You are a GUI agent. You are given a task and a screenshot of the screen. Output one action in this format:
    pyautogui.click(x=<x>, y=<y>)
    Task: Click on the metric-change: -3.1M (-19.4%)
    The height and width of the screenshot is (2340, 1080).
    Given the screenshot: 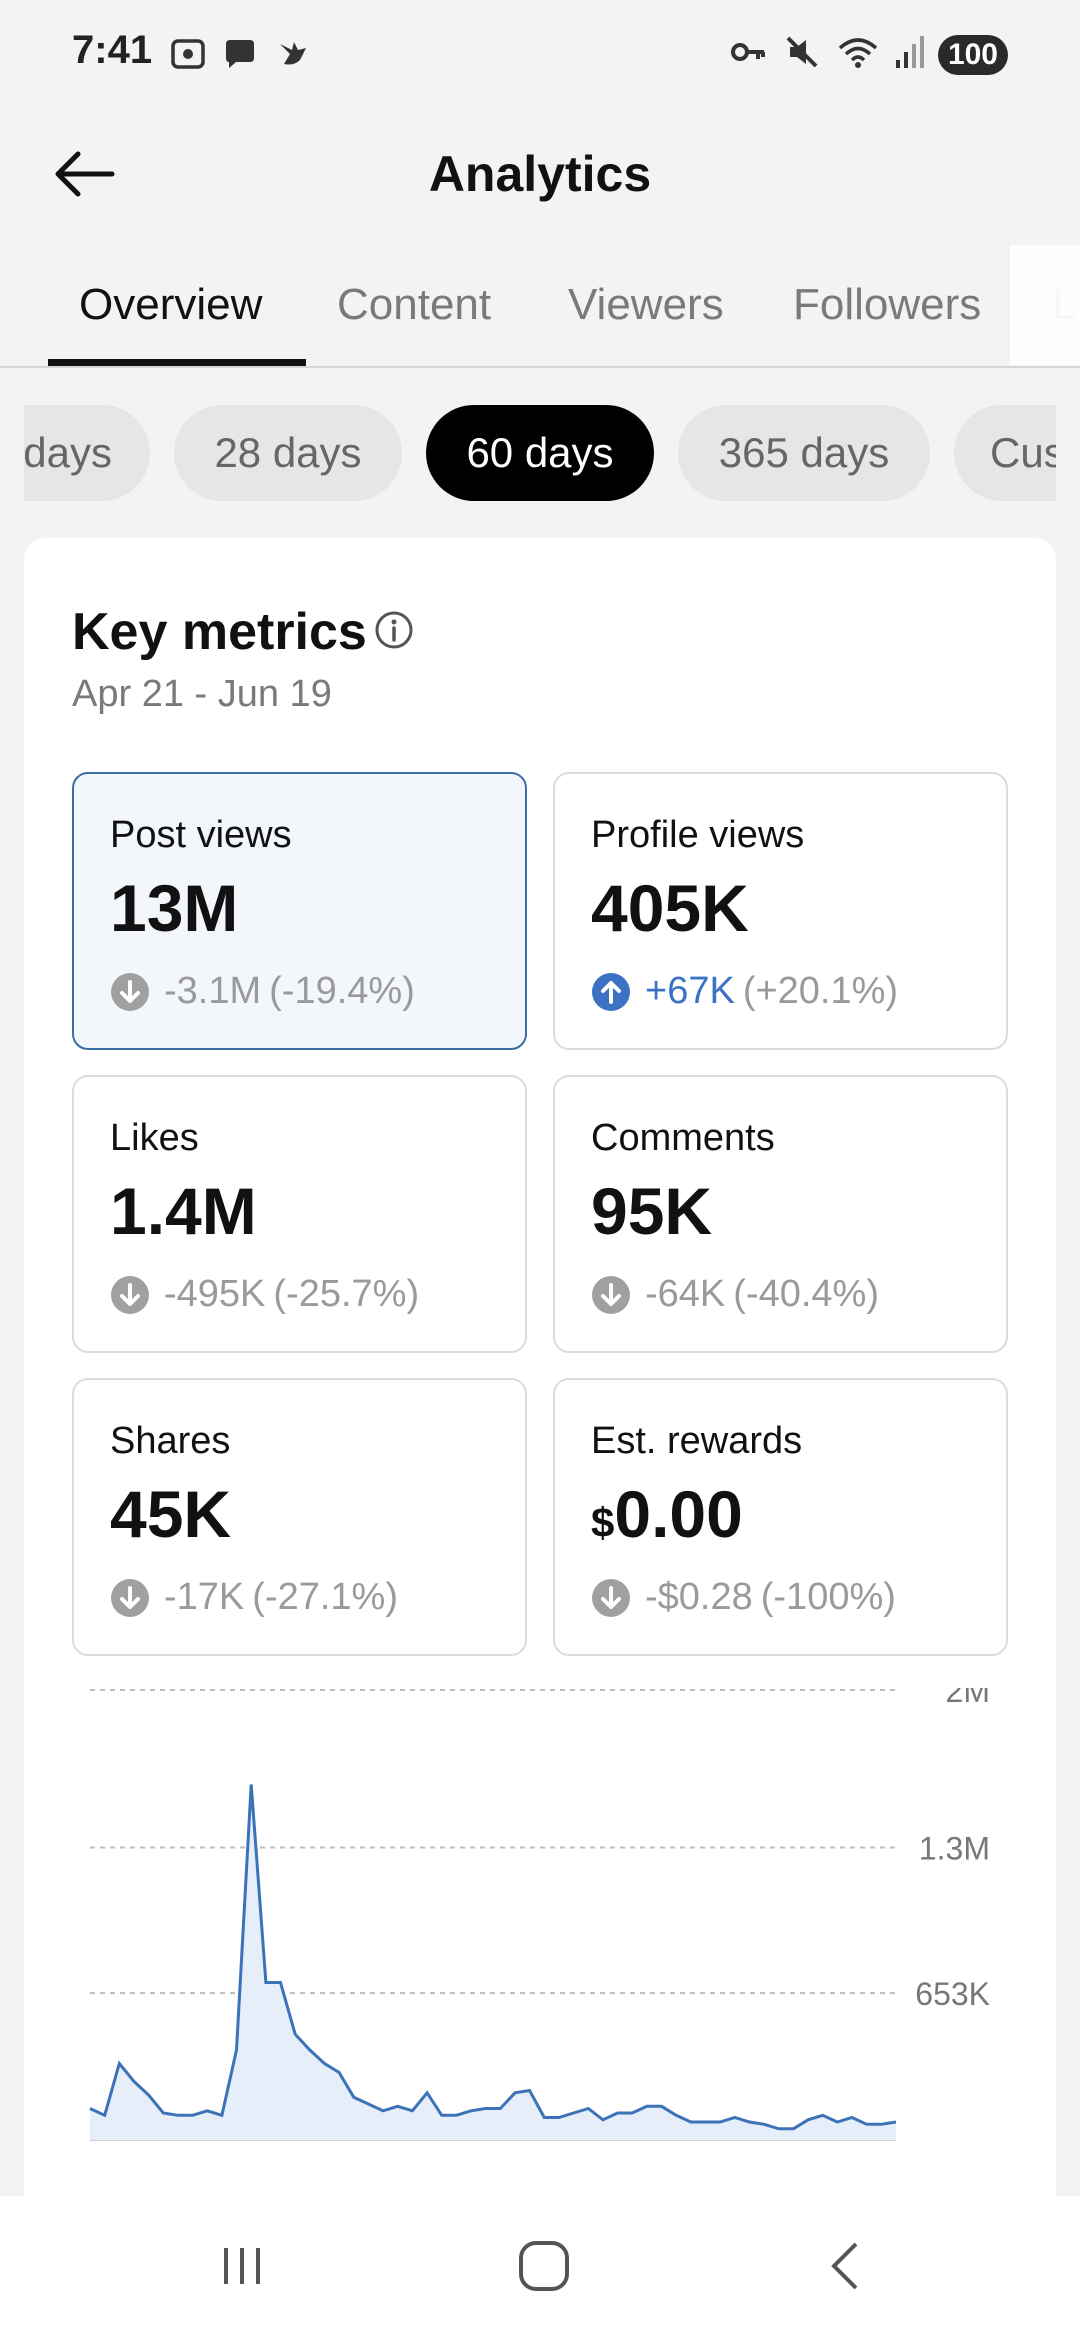 What is the action you would take?
    pyautogui.click(x=262, y=991)
    